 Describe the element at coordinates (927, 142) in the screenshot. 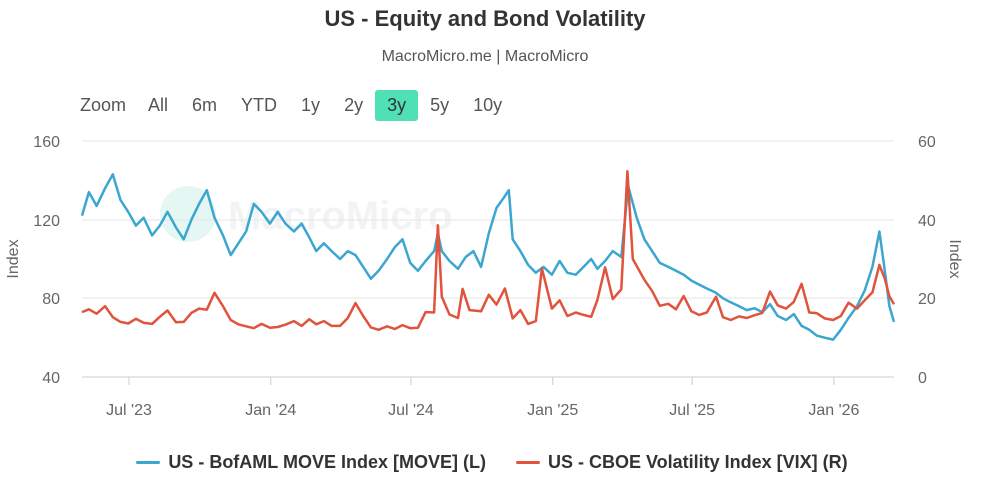

I see `right-tick-label: 60` at that location.